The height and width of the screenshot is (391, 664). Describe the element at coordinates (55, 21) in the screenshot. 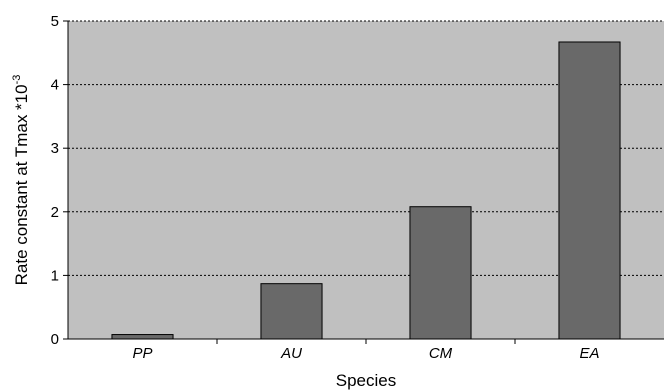

I see `y-tick-label-5: 5` at that location.